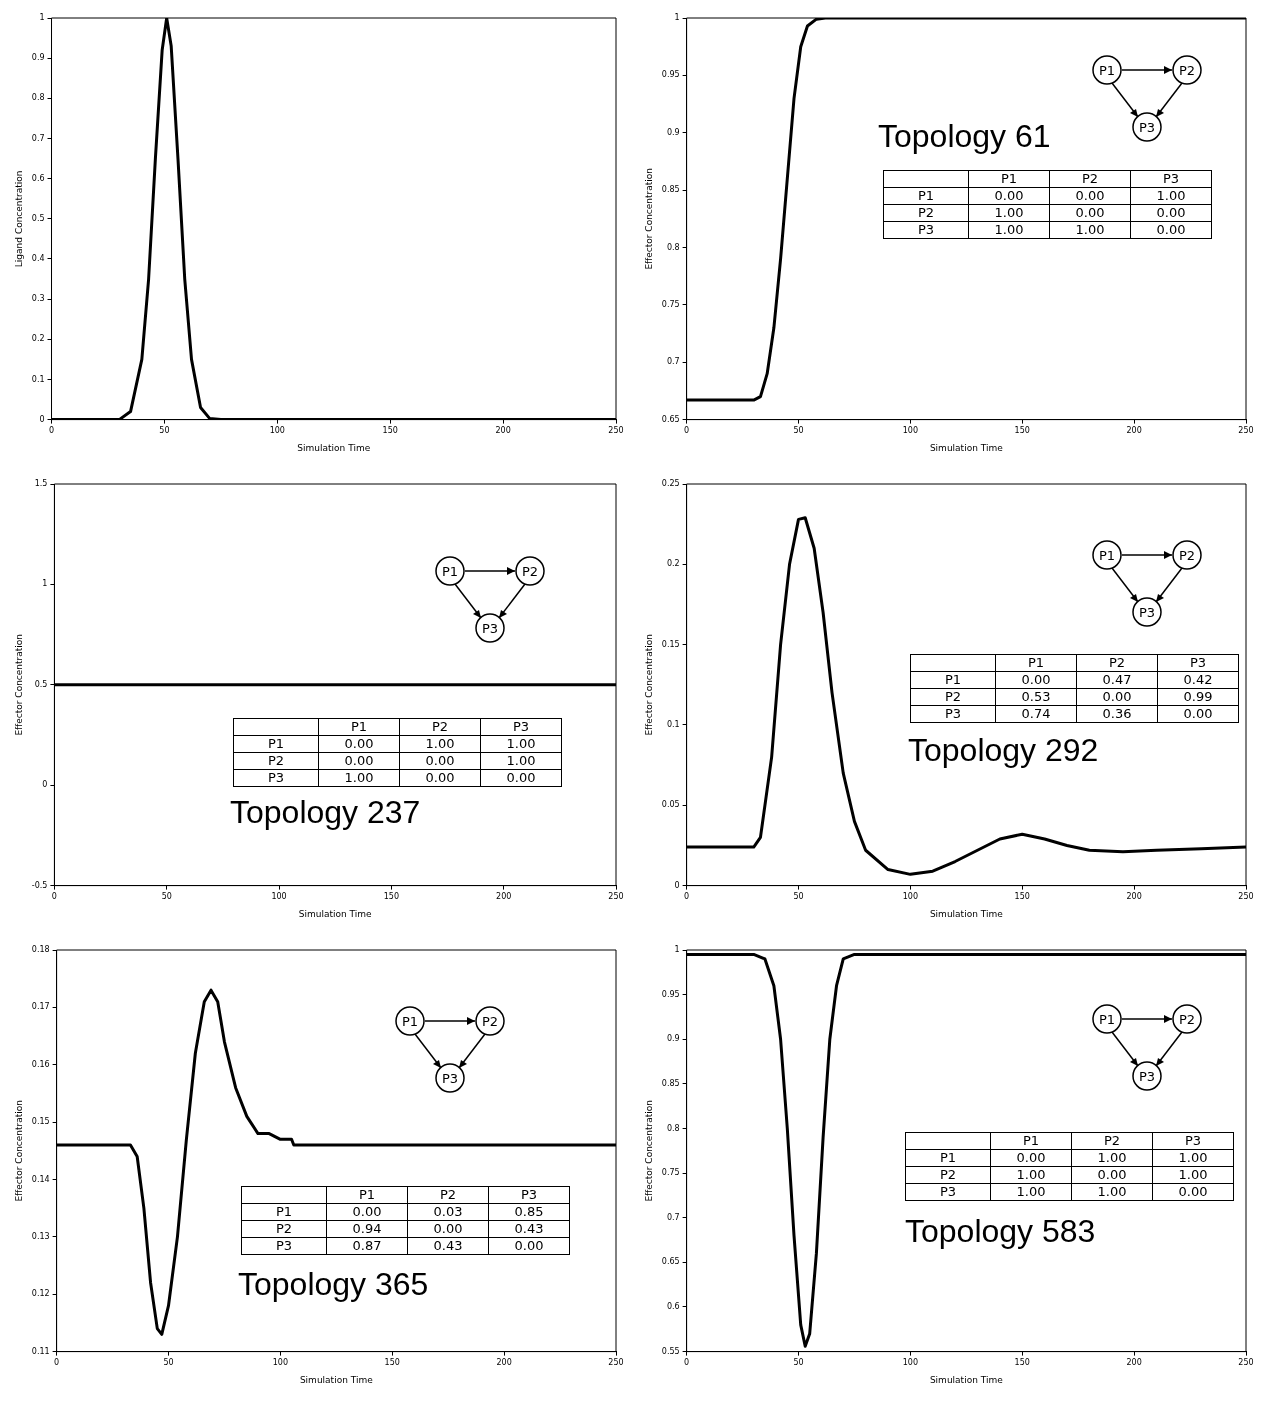  What do you see at coordinates (38, 299) in the screenshot?
I see `y-tick-label: 0.3` at bounding box center [38, 299].